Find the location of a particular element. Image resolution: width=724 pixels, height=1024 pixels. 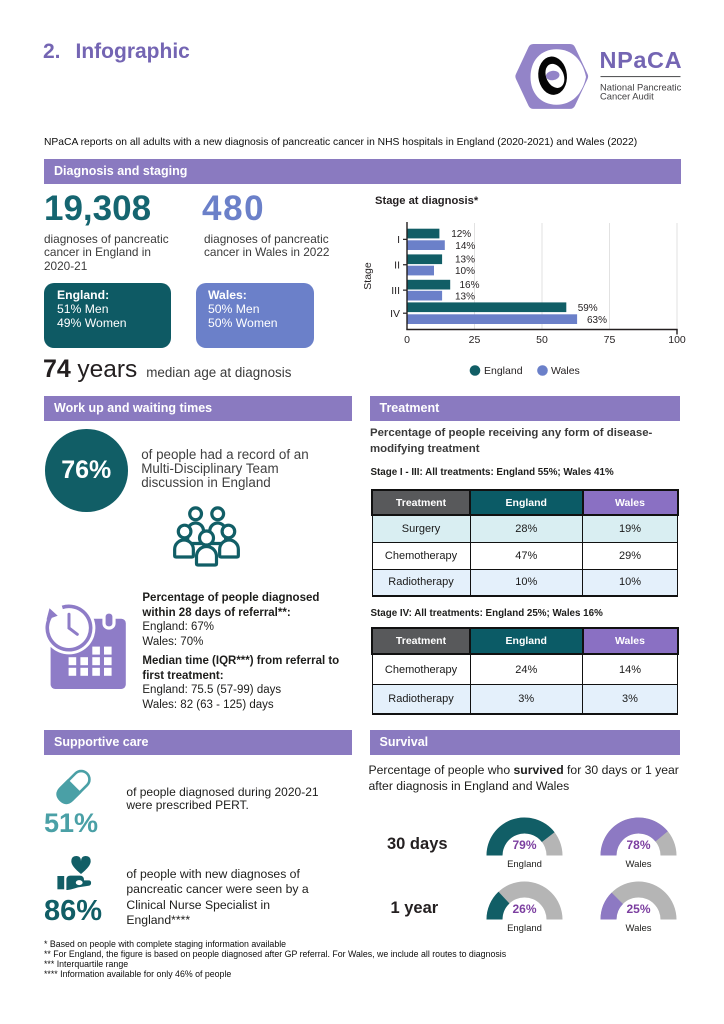

svg-text: I is located at coordinates (398, 240).